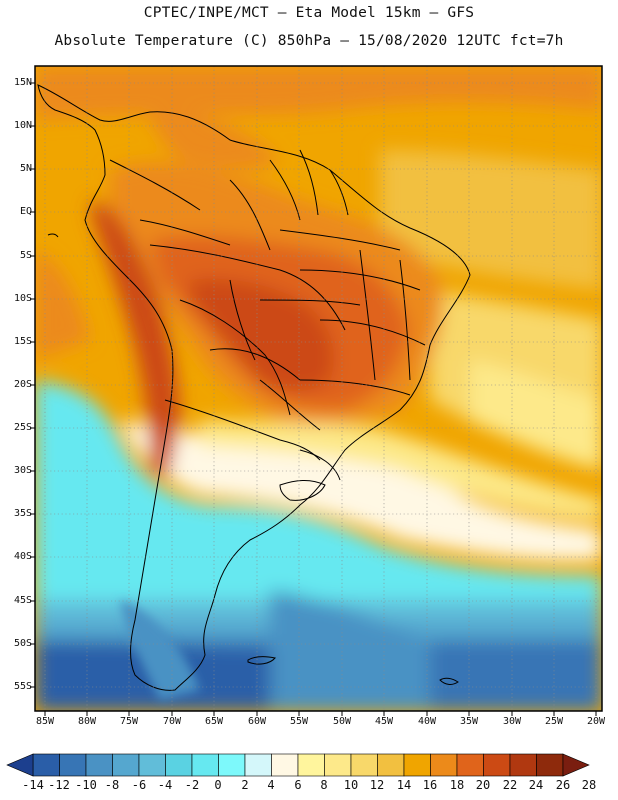 This screenshot has width=618, height=800. What do you see at coordinates (271, 785) in the screenshot?
I see `colorbar-label: 4` at bounding box center [271, 785].